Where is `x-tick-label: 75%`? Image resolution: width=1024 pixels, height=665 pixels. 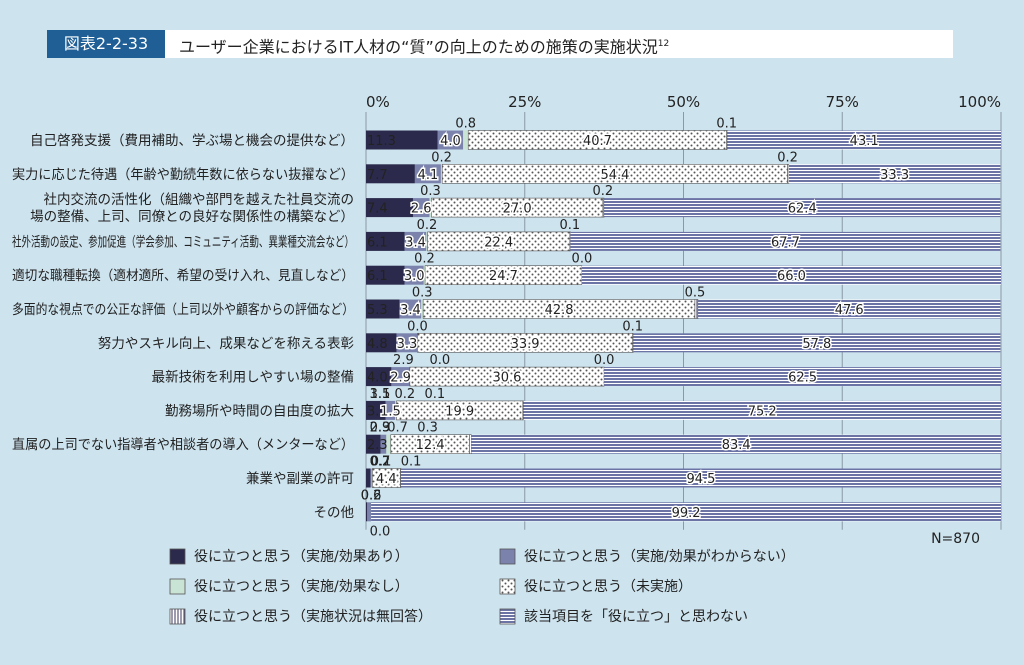
x-tick-label: 75% is located at coordinates (842, 102).